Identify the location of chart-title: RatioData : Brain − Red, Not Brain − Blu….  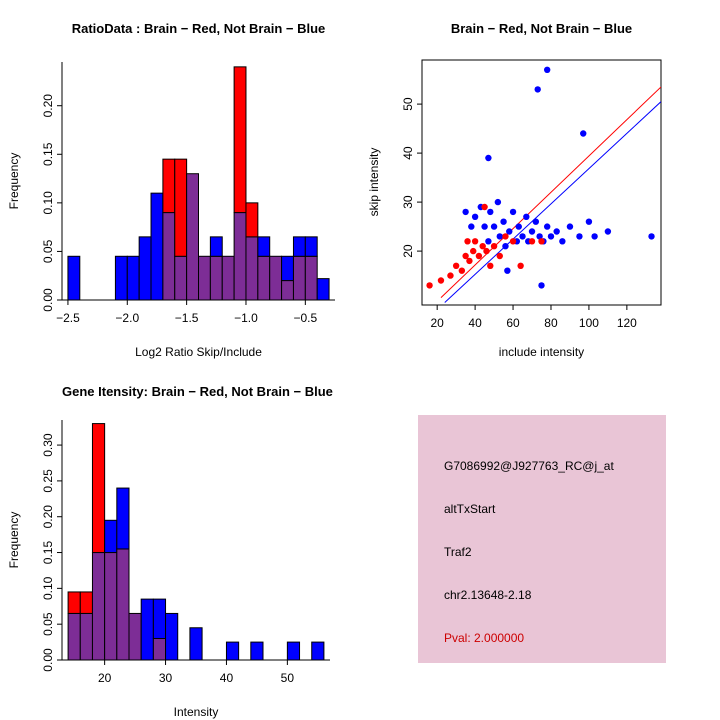
(198, 28).